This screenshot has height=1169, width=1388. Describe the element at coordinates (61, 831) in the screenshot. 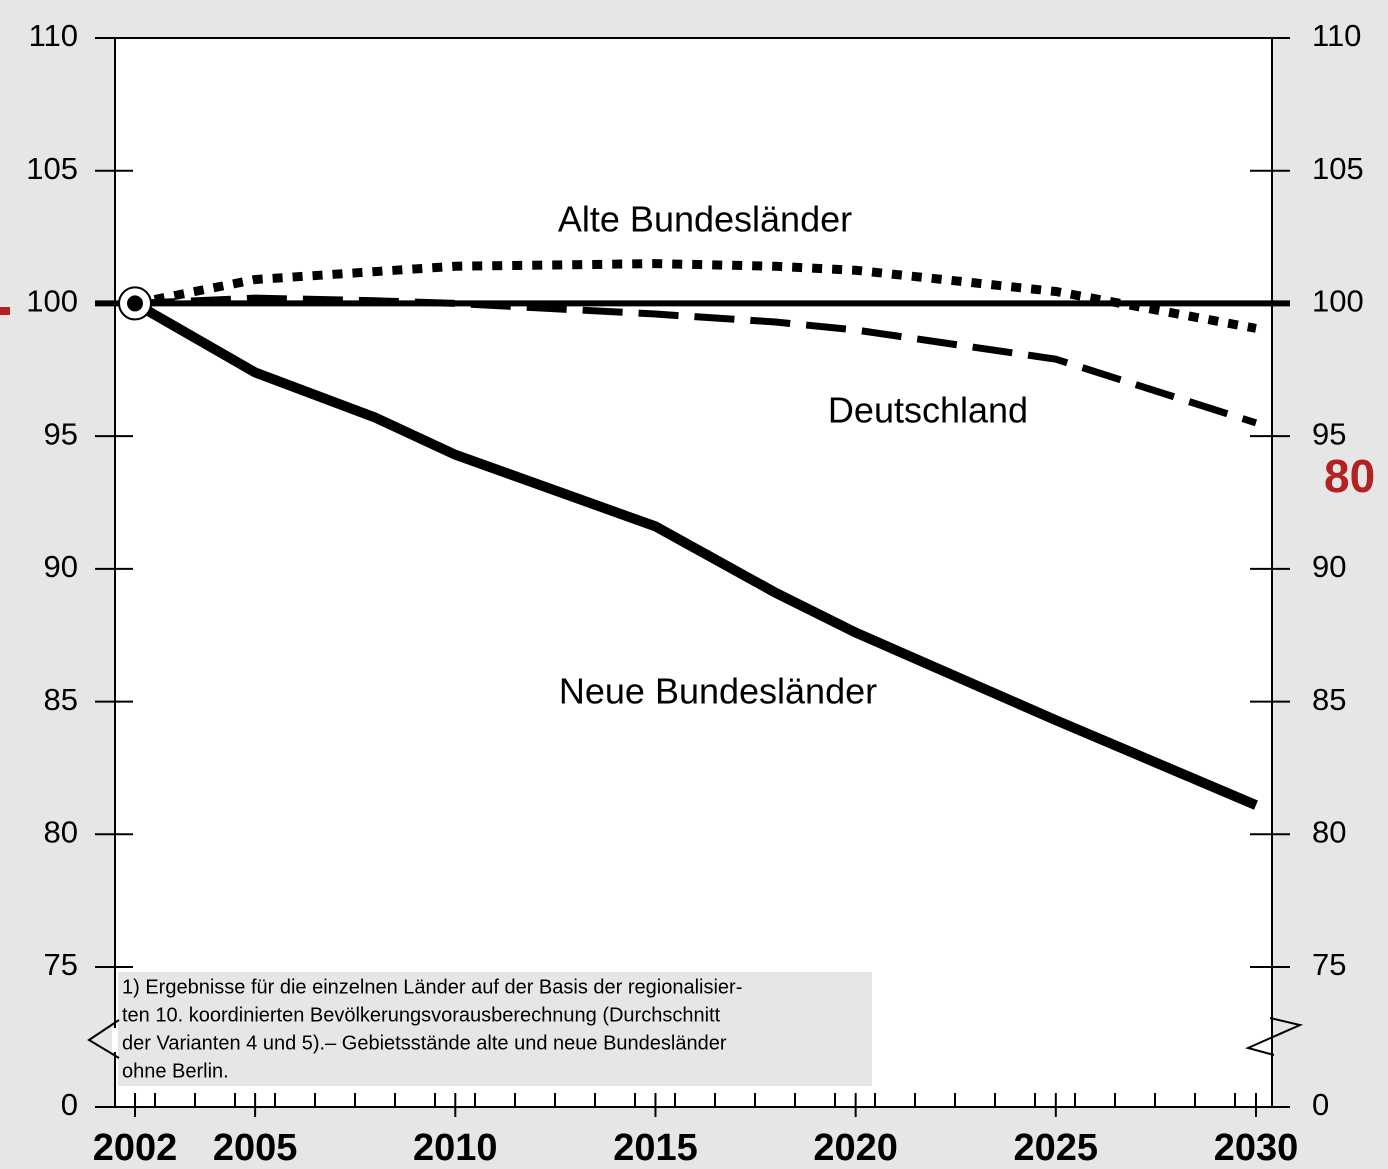

I see `y-tick-label: 80` at that location.